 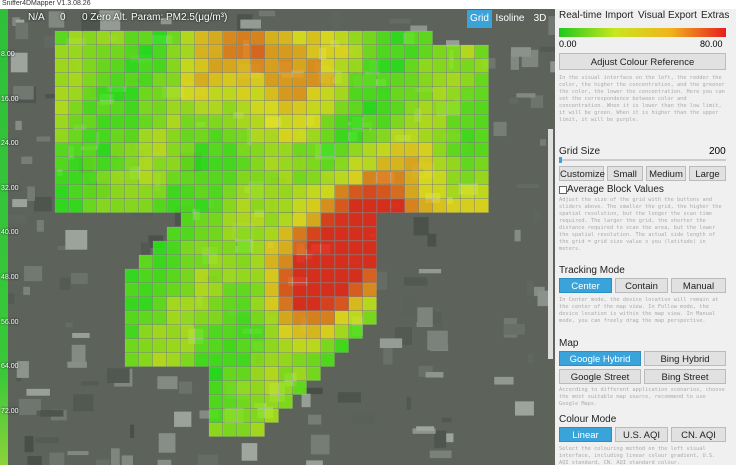 I want to click on grid-small-button: Small, so click(x=625, y=173).